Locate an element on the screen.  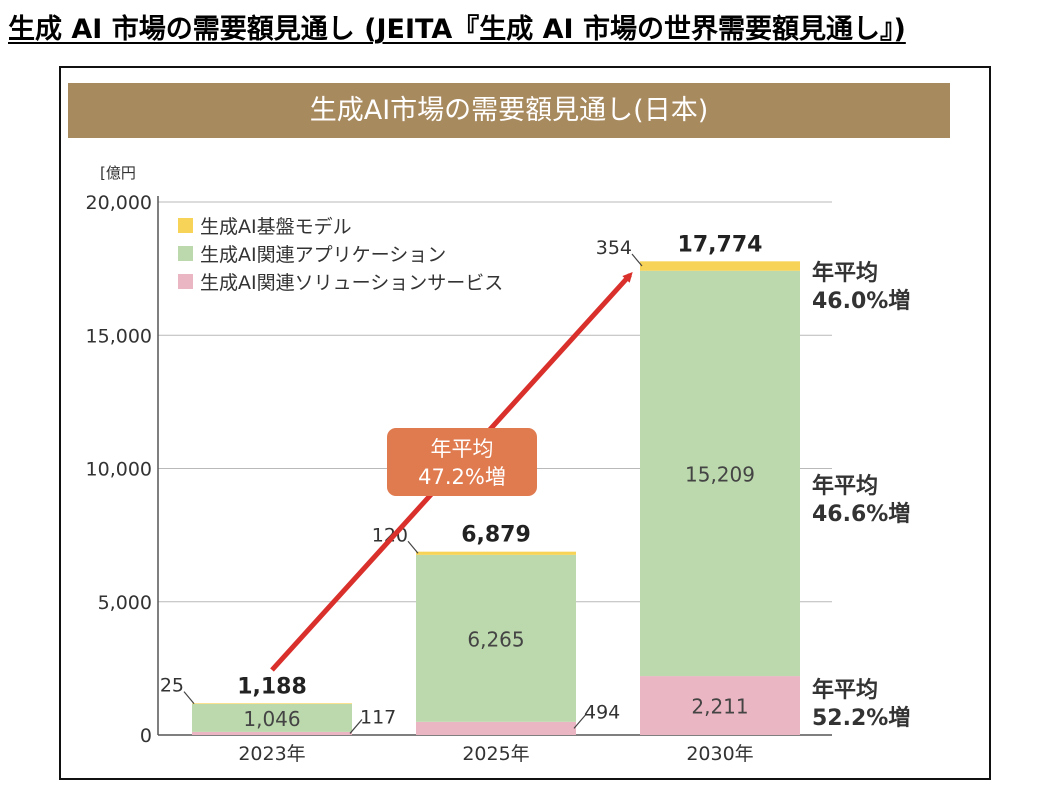
growth-note-value: 46.0%増 is located at coordinates (861, 301).